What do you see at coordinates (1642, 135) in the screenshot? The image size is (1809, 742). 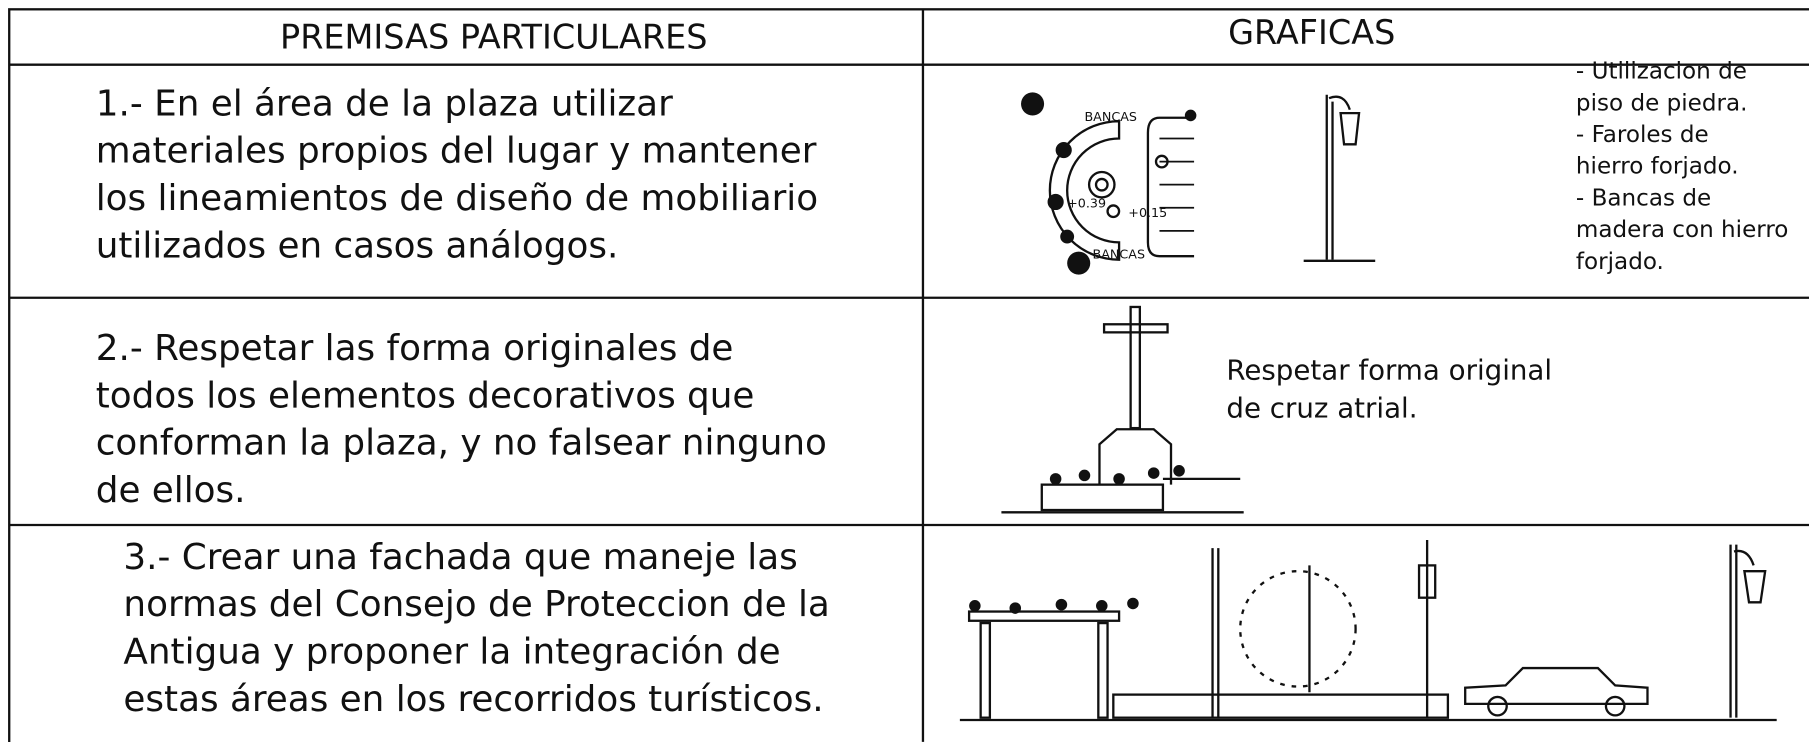 I see `graphic-note: - Faroles de` at bounding box center [1642, 135].